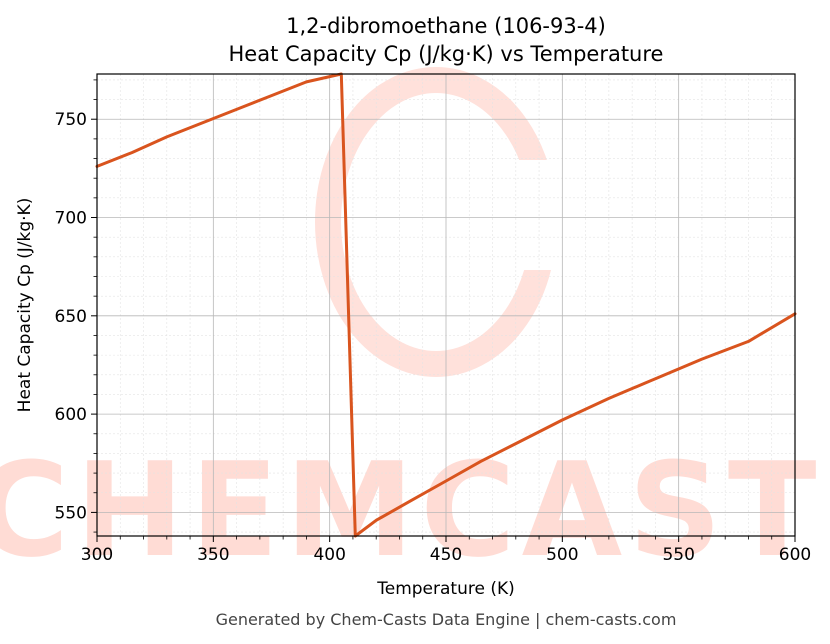 The height and width of the screenshot is (644, 830). I want to click on x-axis-ticks: 300 350 400 450 500 550 600, so click(446, 550).